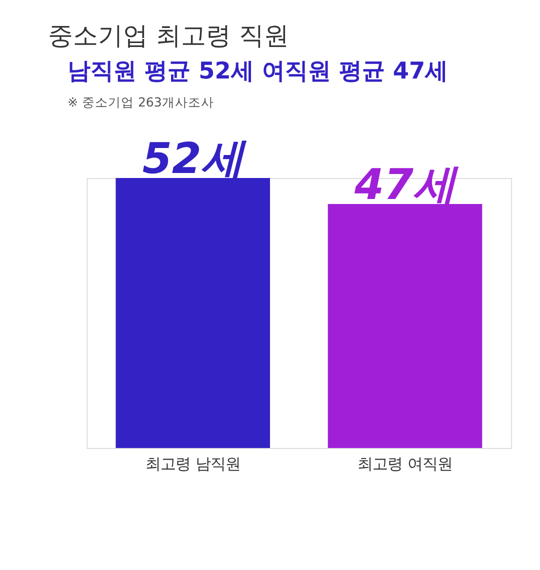  What do you see at coordinates (258, 71) in the screenshot?
I see `chart-subtitle: 남직원 평균 52세 여직원 평균 47세` at bounding box center [258, 71].